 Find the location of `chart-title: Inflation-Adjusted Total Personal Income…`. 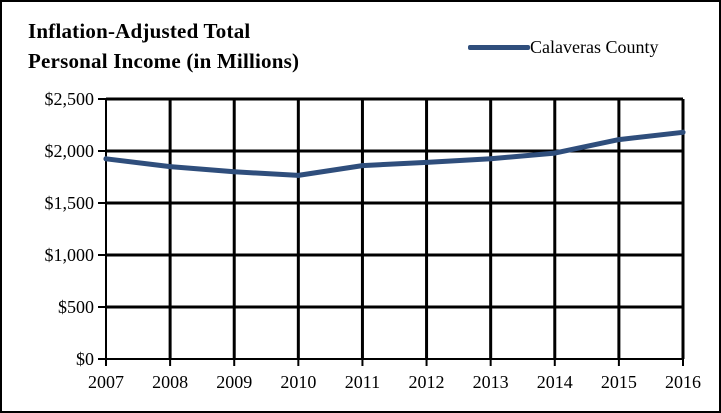

chart-title: Inflation-Adjusted Total Personal Income… is located at coordinates (163, 46).